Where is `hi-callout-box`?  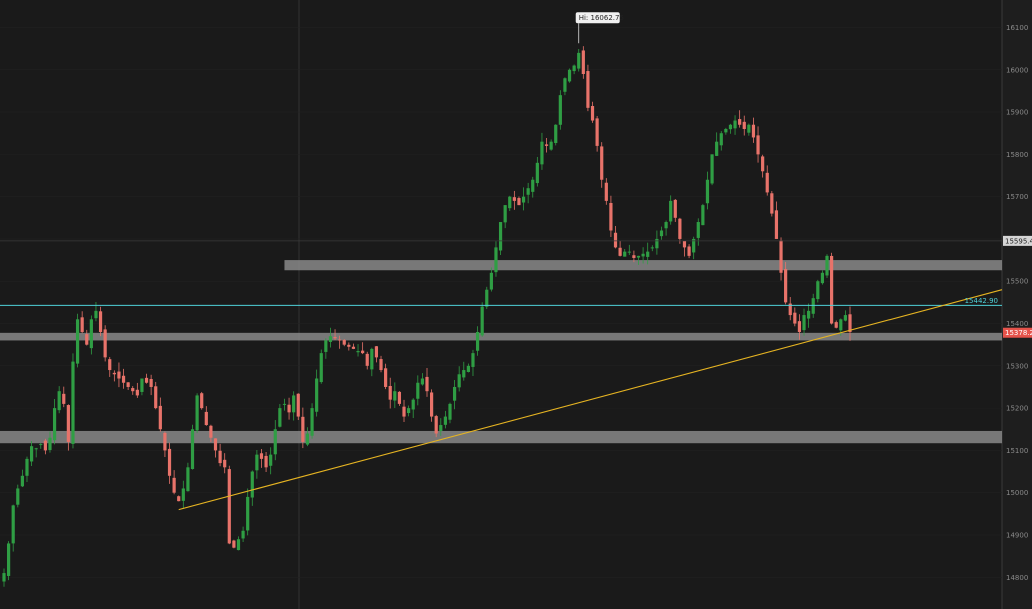
hi-callout-box is located at coordinates (597, 18).